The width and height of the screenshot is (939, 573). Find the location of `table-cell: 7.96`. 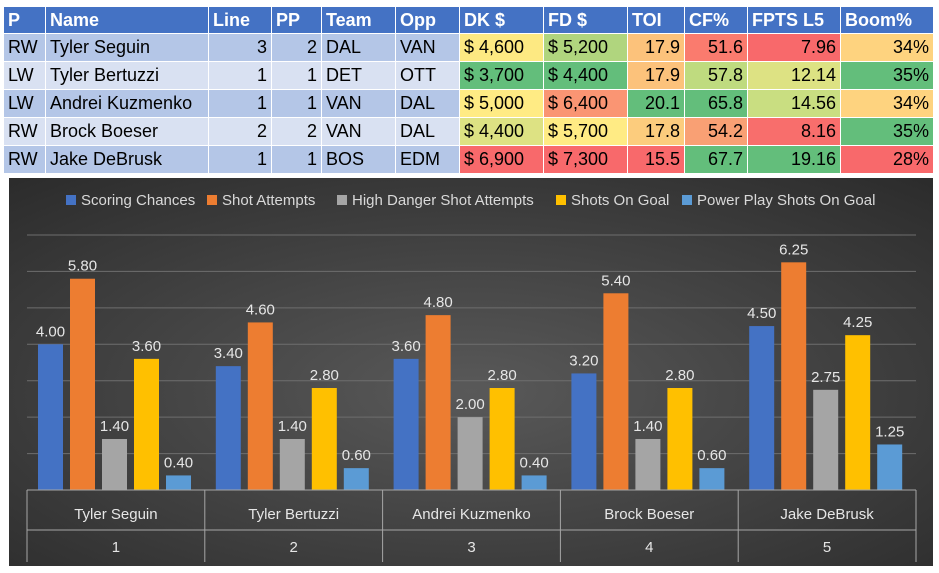

table-cell: 7.96 is located at coordinates (794, 47).